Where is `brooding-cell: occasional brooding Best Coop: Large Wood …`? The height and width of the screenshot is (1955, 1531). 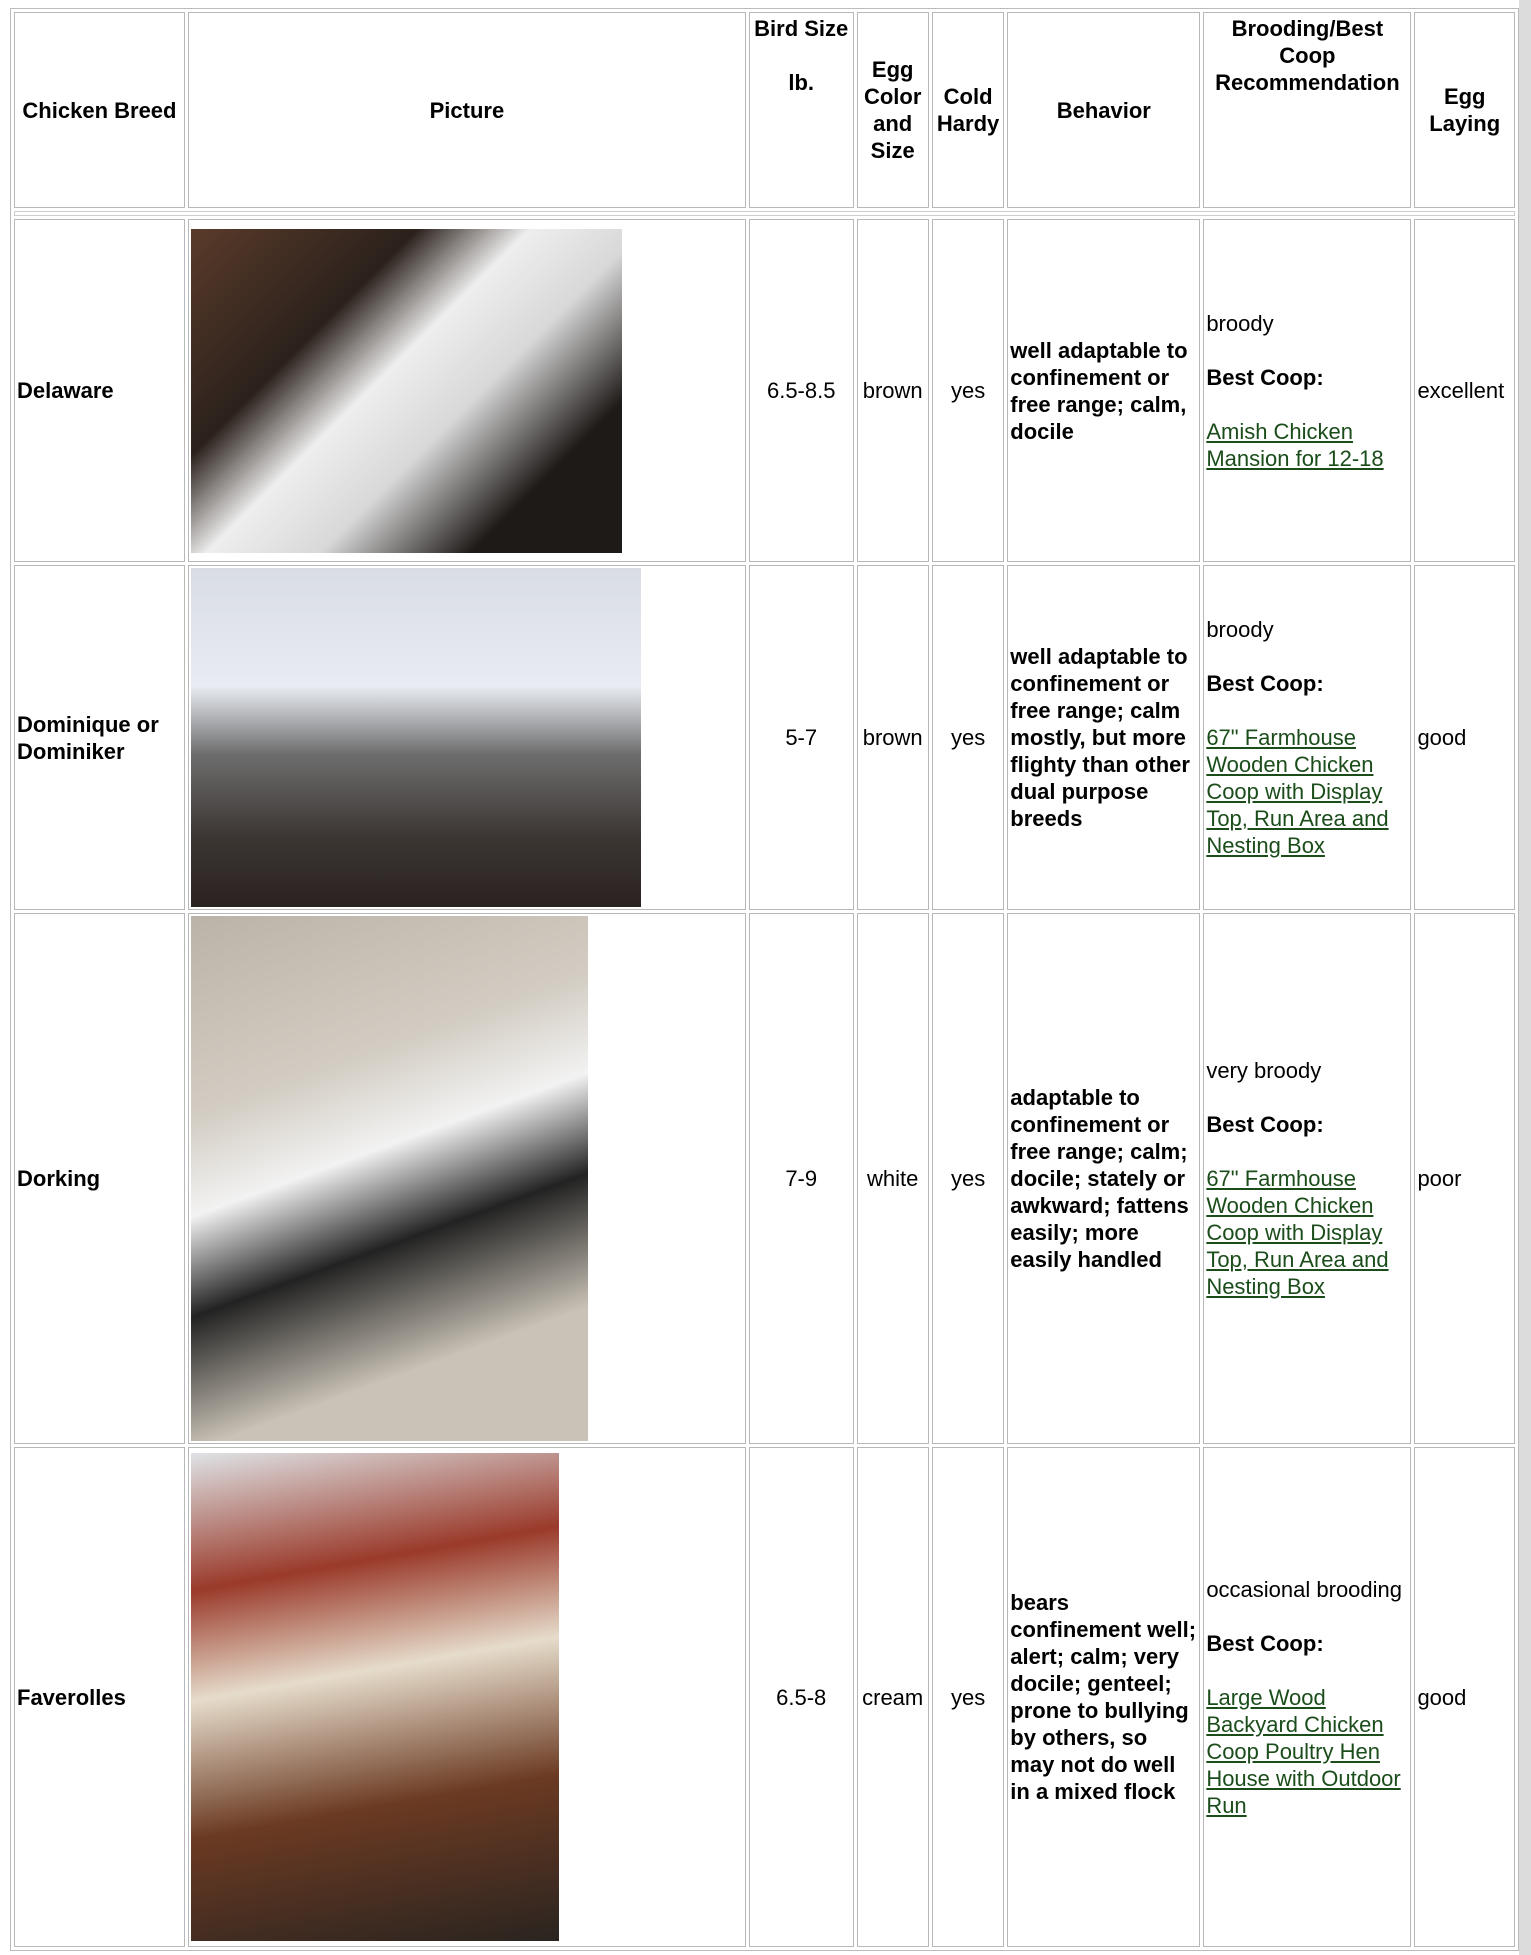 brooding-cell: occasional brooding Best Coop: Large Wood … is located at coordinates (1307, 1697).